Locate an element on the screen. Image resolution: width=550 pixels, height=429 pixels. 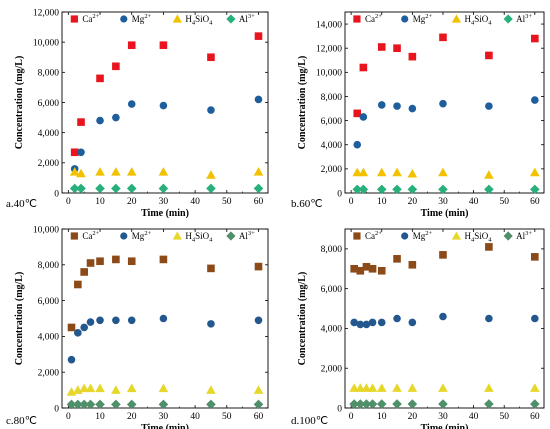
legend-label: Al3+ is located at coordinates (247, 235).